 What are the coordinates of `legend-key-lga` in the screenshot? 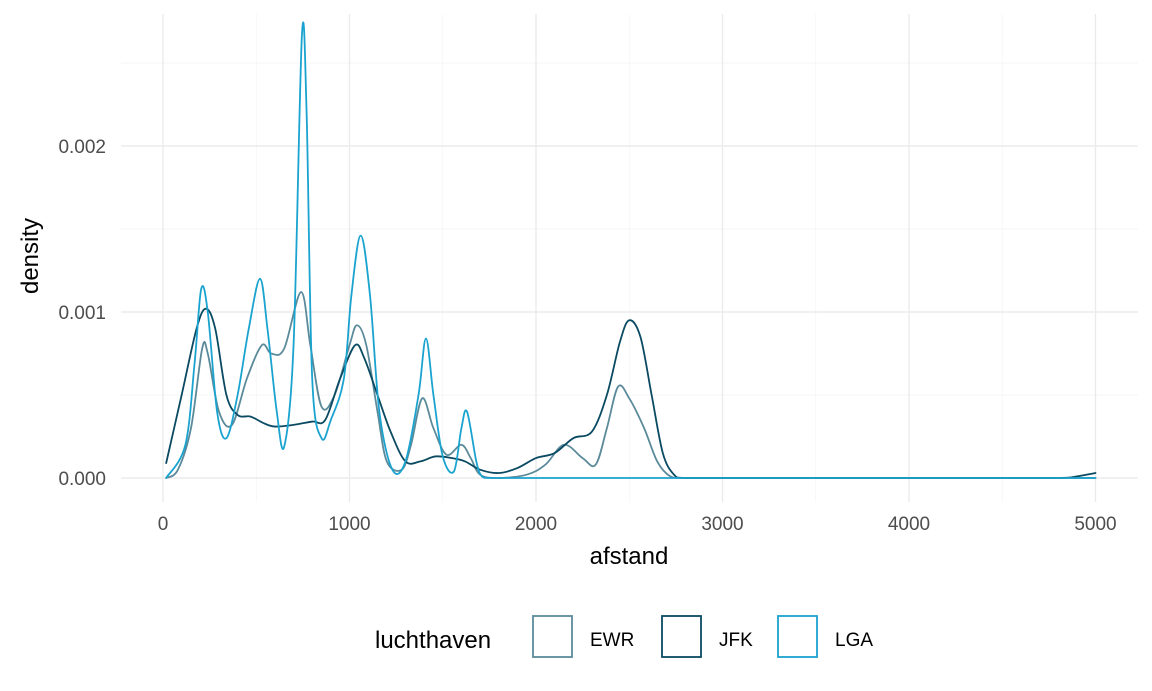 It's located at (797, 636).